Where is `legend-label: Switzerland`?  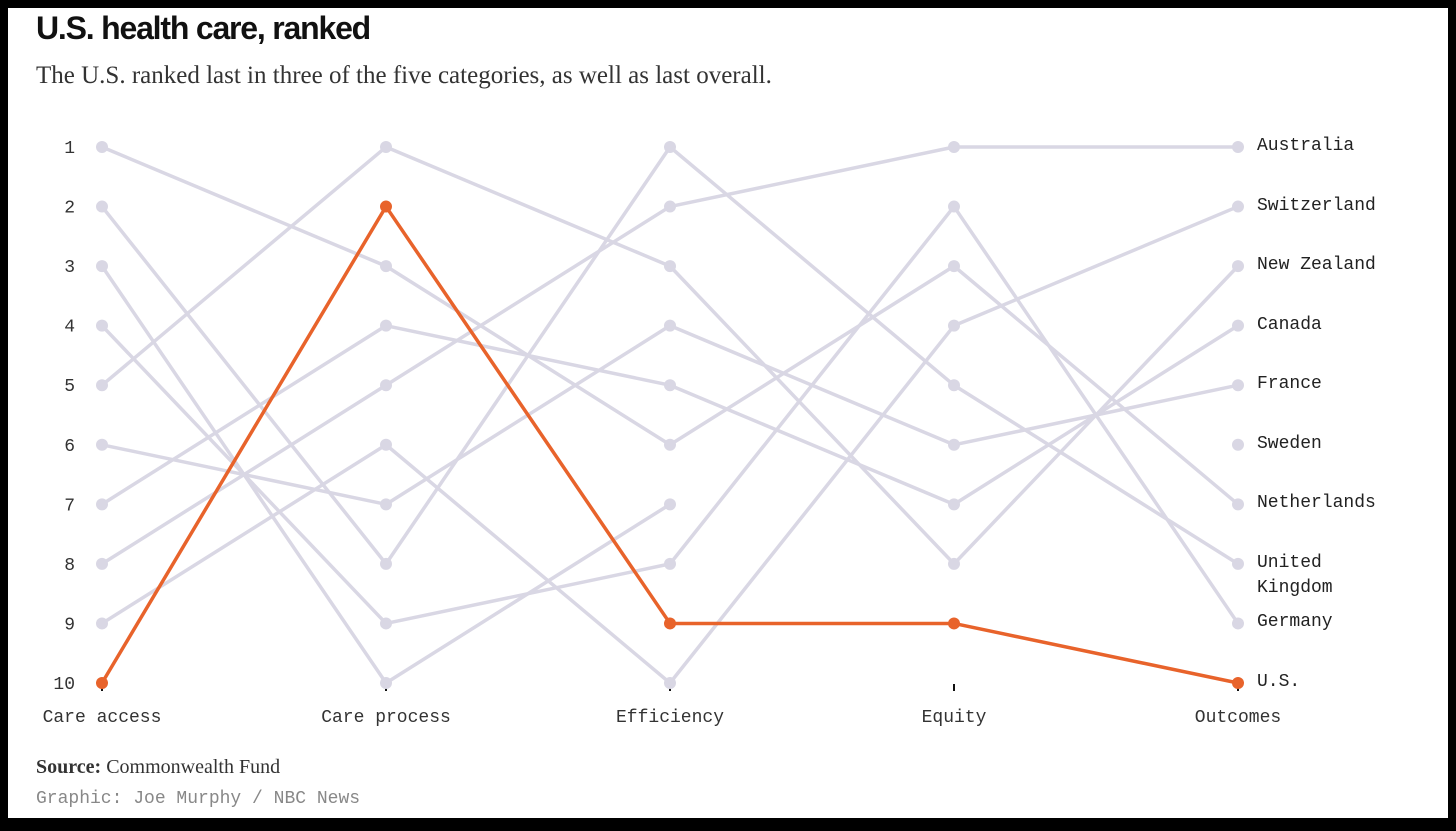 legend-label: Switzerland is located at coordinates (1316, 205).